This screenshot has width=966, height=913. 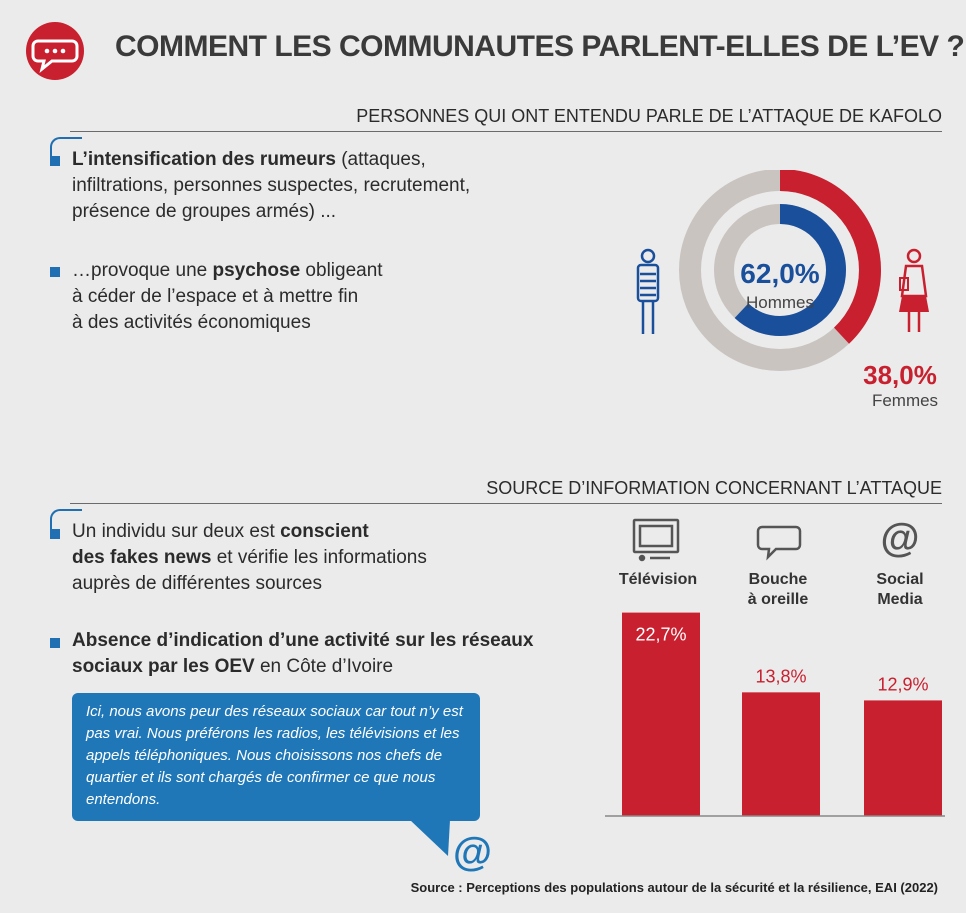 I want to click on category-label-line: à oreille, so click(x=778, y=599).